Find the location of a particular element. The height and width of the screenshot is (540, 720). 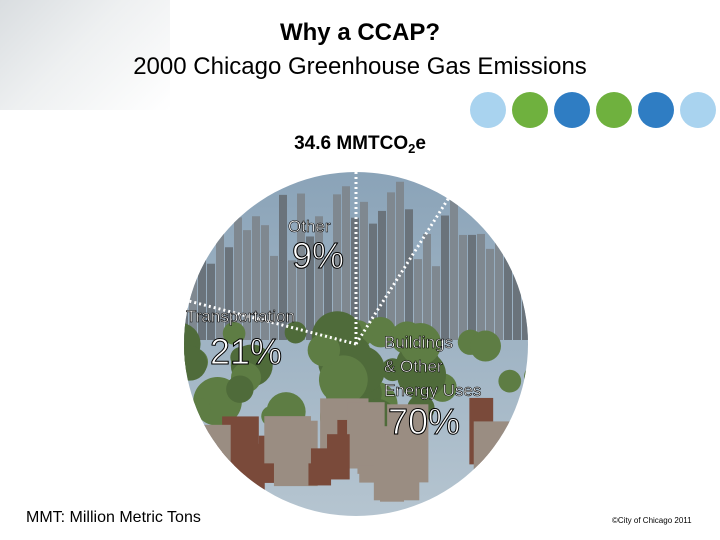

total-subscript: 2 is located at coordinates (412, 148).